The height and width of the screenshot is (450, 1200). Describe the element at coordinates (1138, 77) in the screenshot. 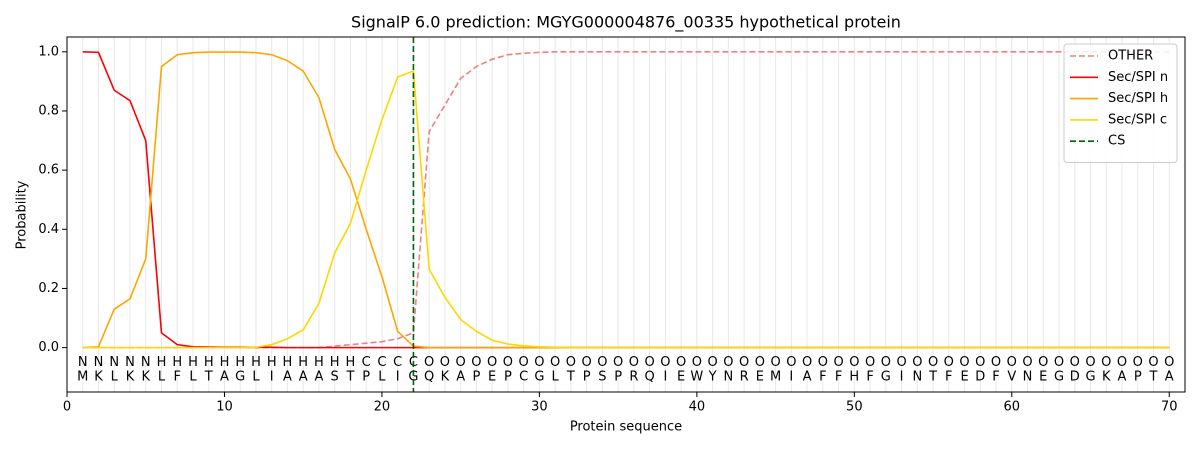

I see `legend-label: Sec/SPI n` at that location.